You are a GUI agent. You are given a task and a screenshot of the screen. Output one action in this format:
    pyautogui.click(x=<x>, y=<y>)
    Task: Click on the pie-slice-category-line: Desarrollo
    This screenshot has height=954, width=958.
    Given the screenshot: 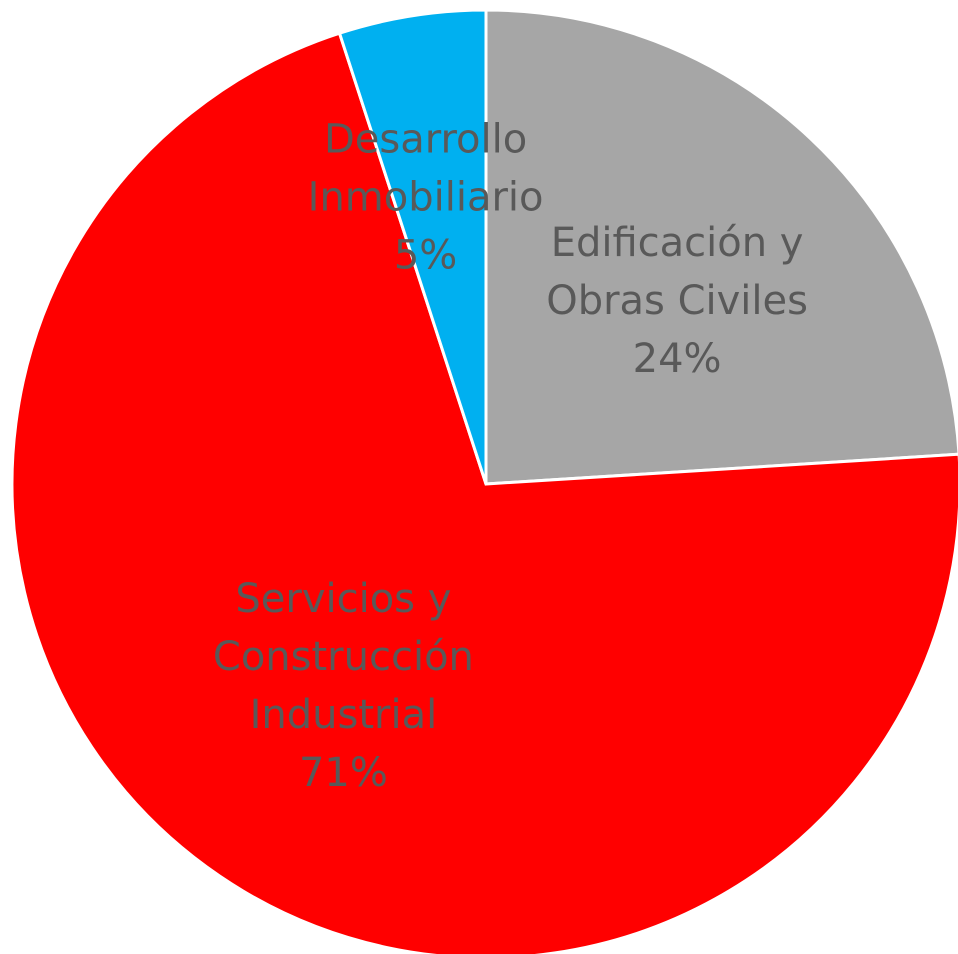 What is the action you would take?
    pyautogui.click(x=425, y=139)
    